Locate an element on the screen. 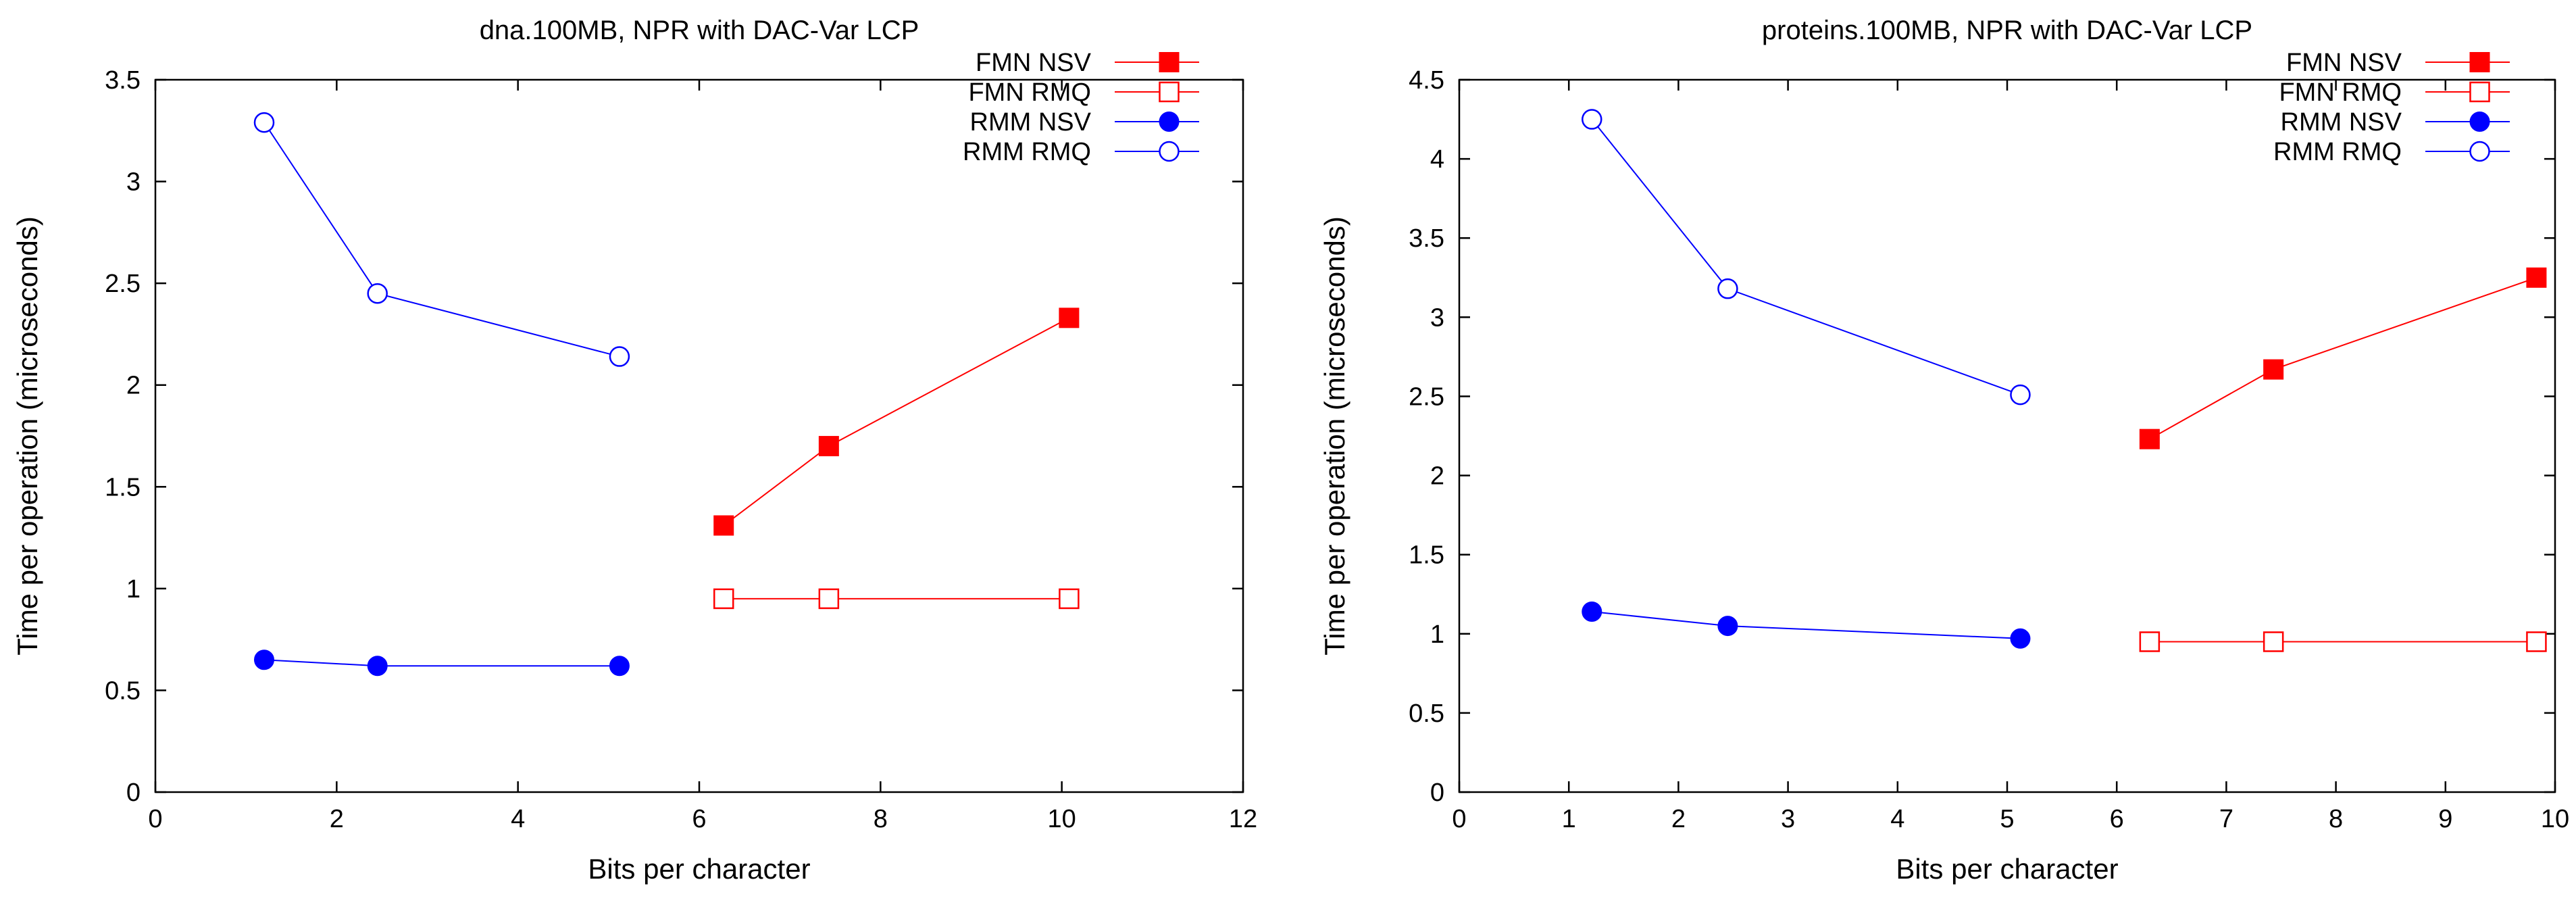 Image resolution: width=2576 pixels, height=907 pixels. x-tick-label: 1 is located at coordinates (1569, 819).